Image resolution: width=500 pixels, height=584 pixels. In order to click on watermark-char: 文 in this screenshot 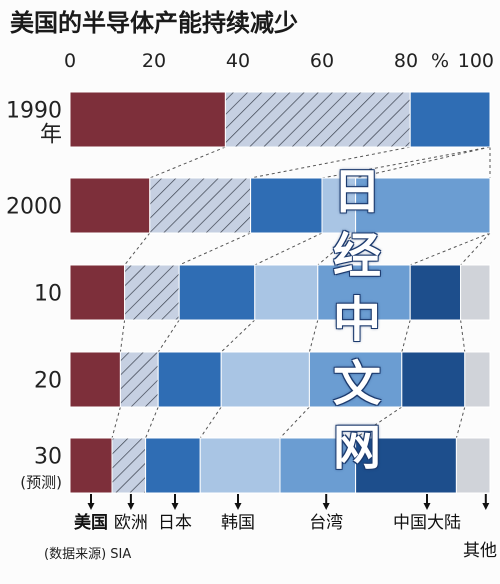, I will do `click(356, 384)`.